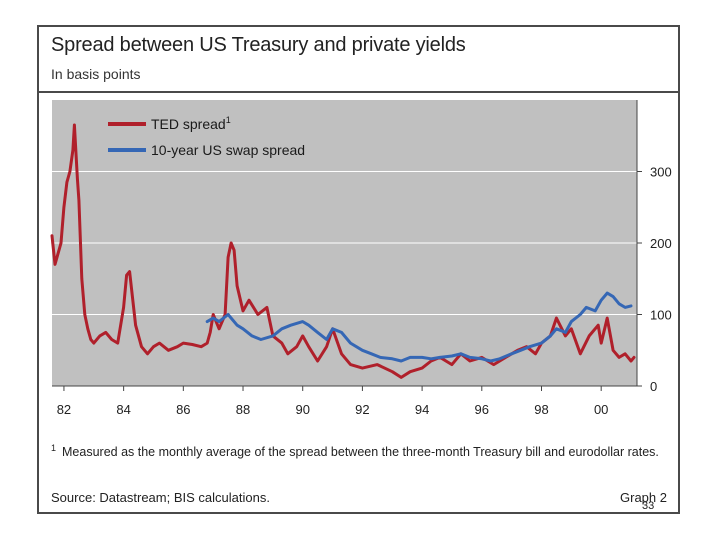  I want to click on x-axis: 82 84 86 88 90 92 94 96 98 00, so click(344, 401).